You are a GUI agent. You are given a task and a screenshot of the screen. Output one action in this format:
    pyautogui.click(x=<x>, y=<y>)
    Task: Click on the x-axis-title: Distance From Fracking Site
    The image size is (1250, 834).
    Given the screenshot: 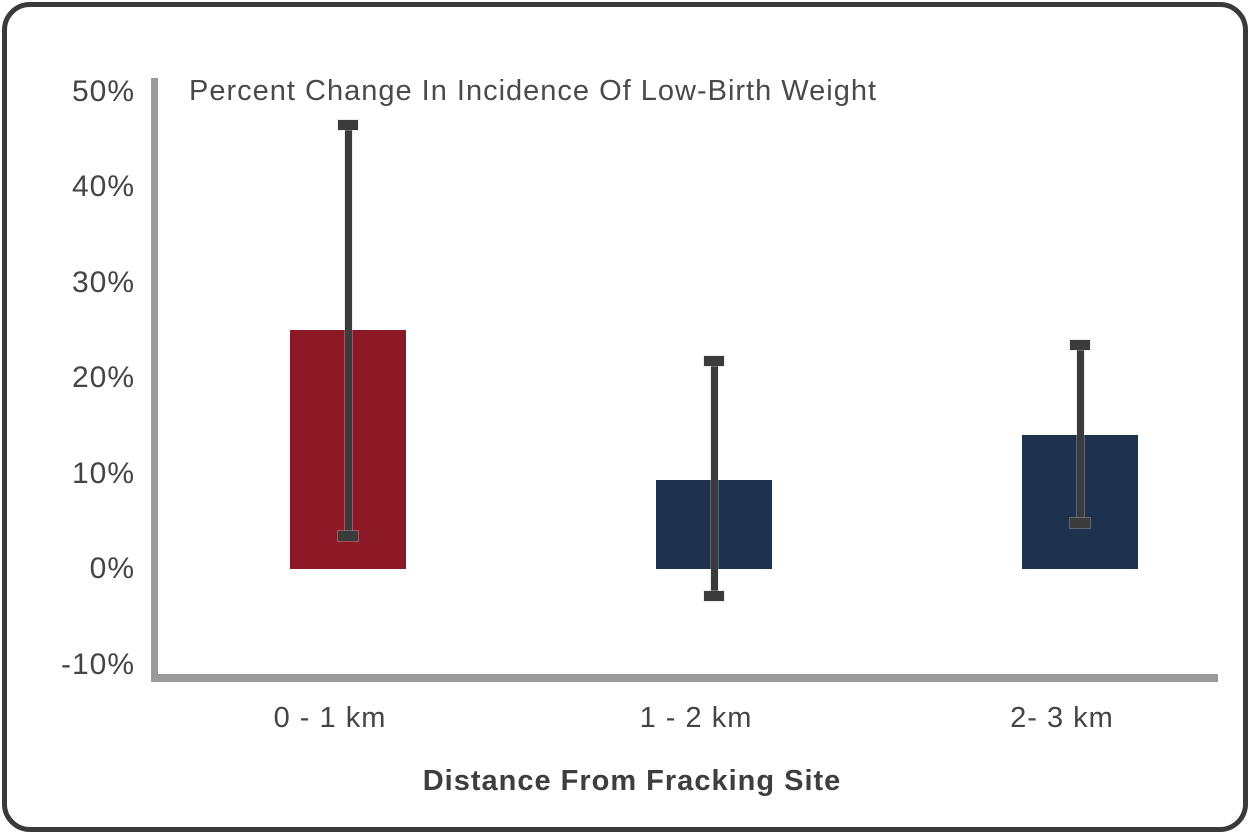 What is the action you would take?
    pyautogui.click(x=632, y=781)
    